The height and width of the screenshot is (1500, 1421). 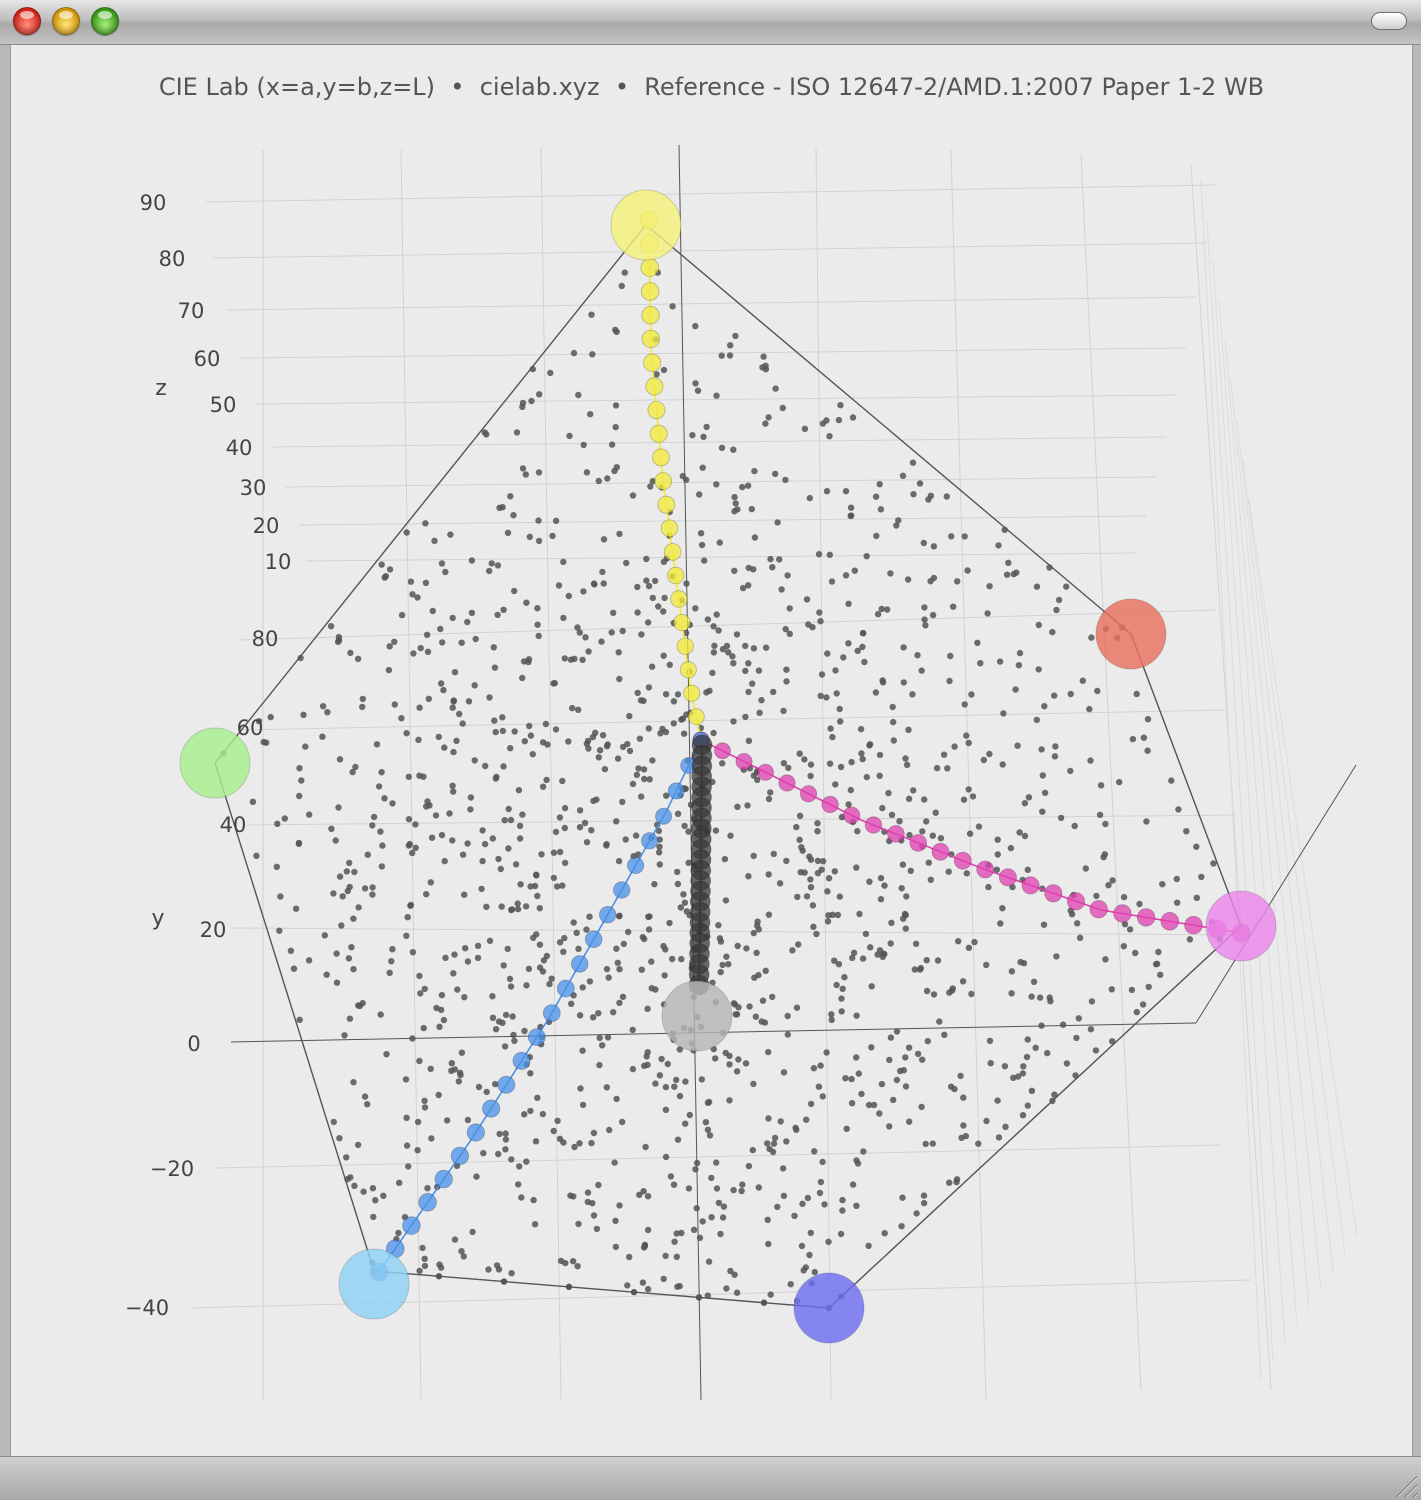 I want to click on status-bar, so click(x=710, y=1478).